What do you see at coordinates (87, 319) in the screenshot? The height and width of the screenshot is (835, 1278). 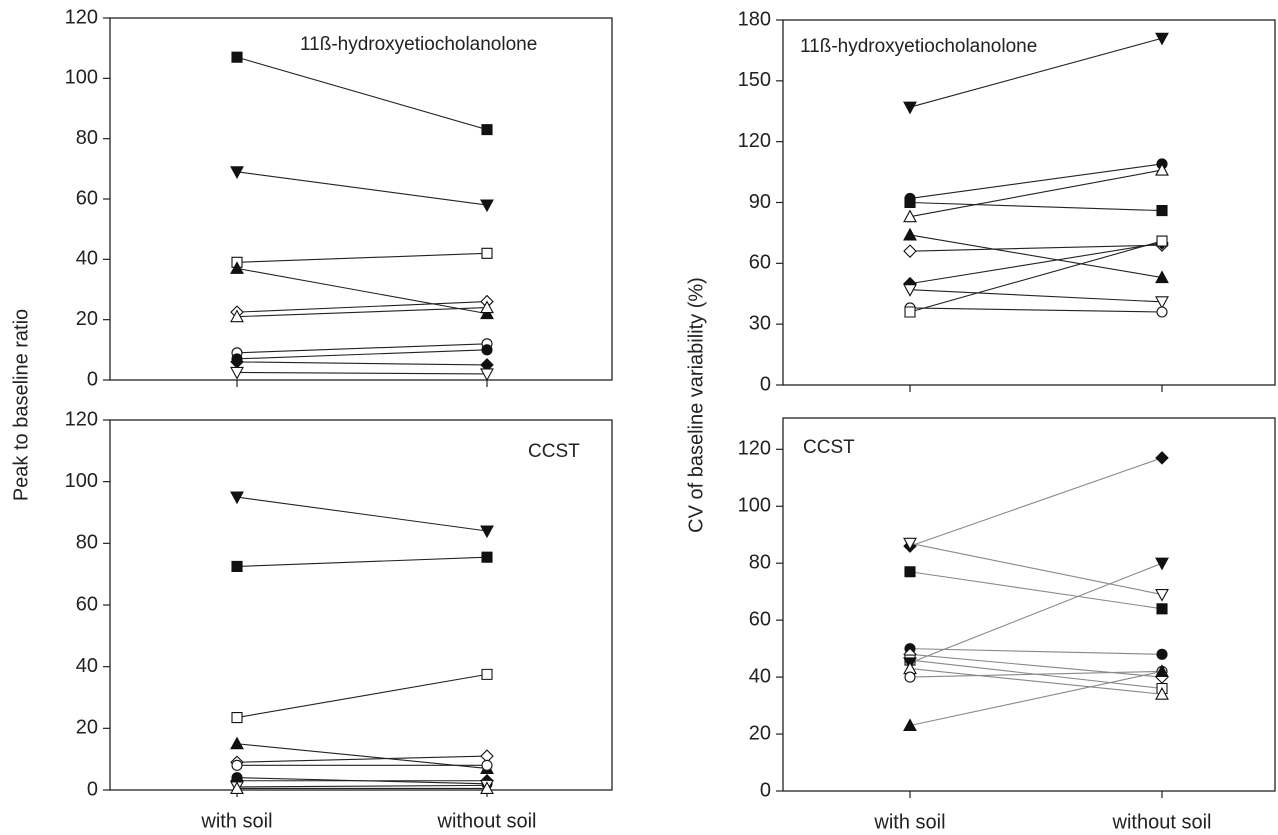 I see `y-tick-label: 20` at bounding box center [87, 319].